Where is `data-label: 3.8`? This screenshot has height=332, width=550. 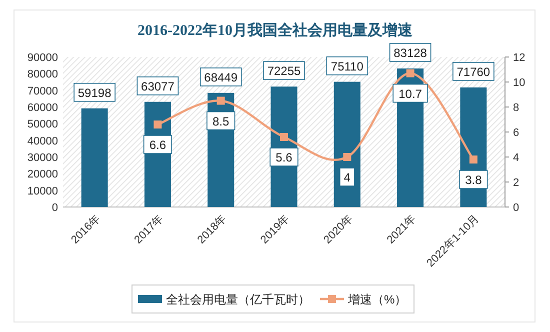 data-label: 3.8 is located at coordinates (473, 180).